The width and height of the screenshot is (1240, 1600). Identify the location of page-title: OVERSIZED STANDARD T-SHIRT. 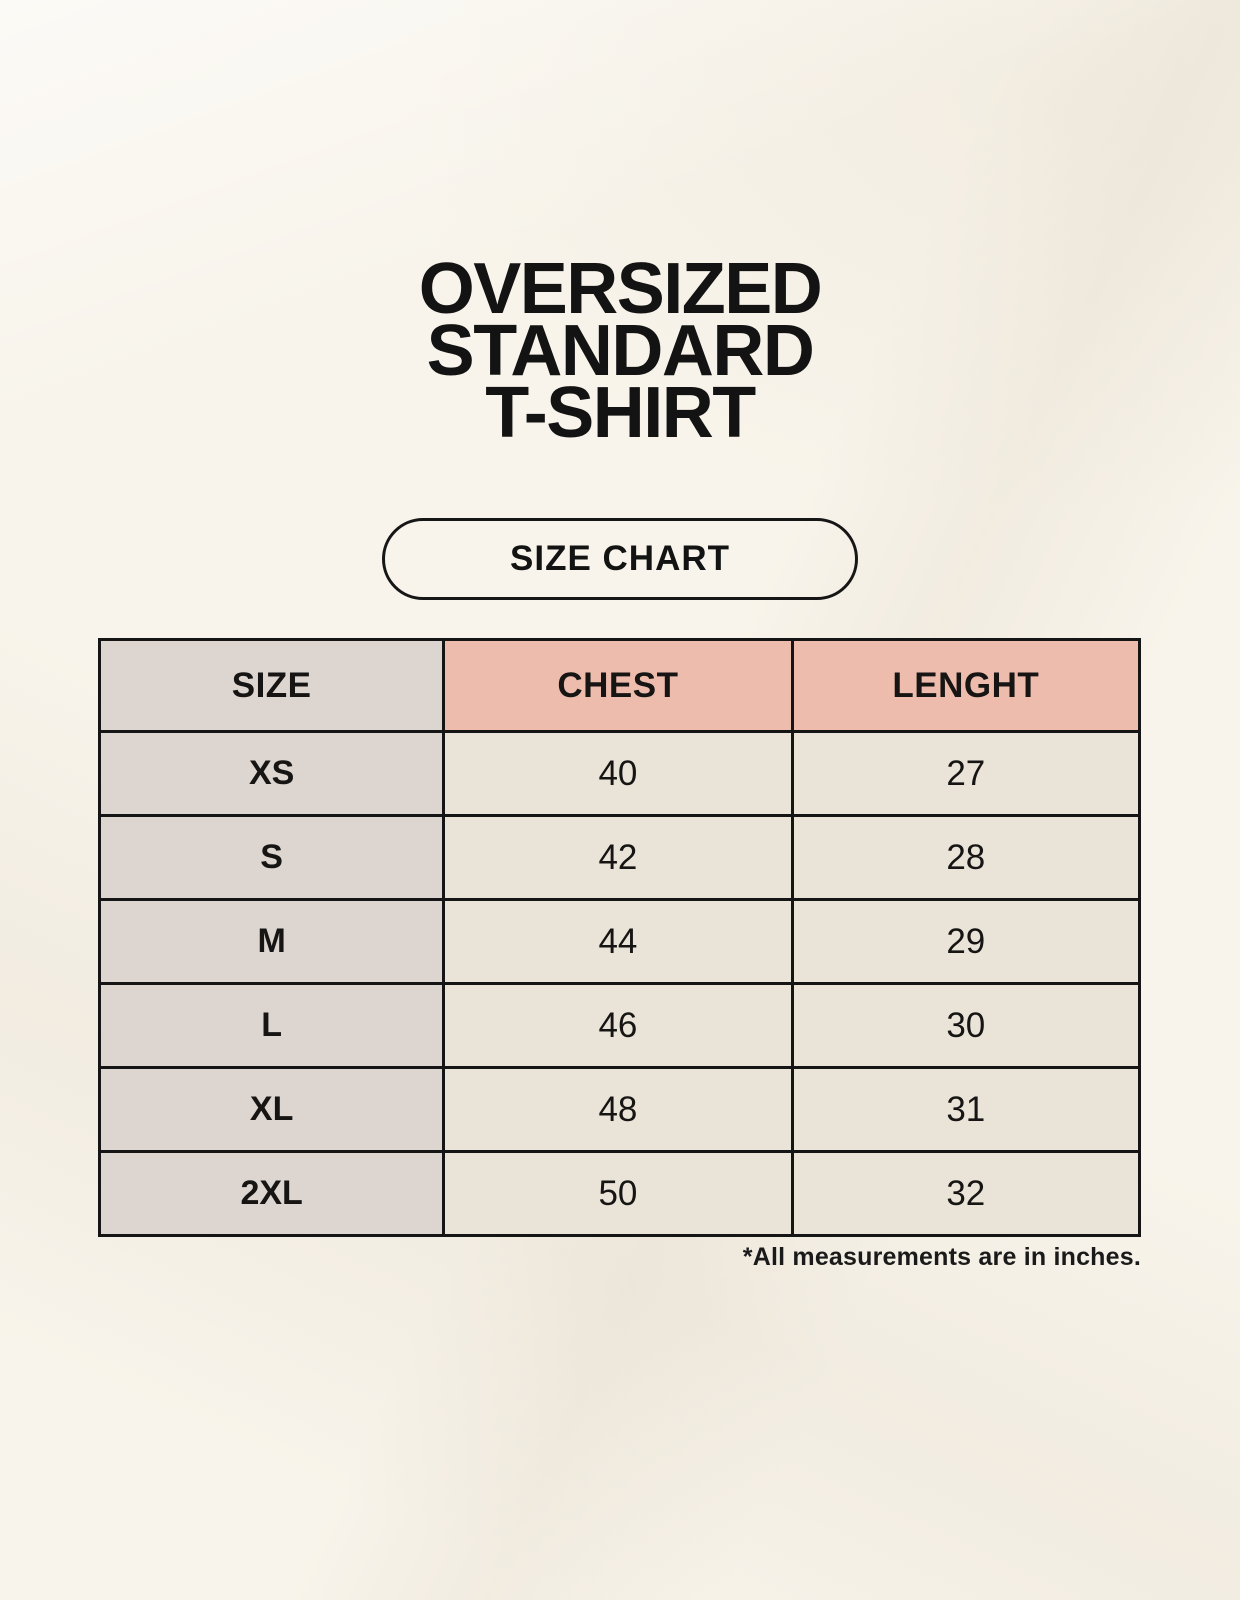
(620, 351).